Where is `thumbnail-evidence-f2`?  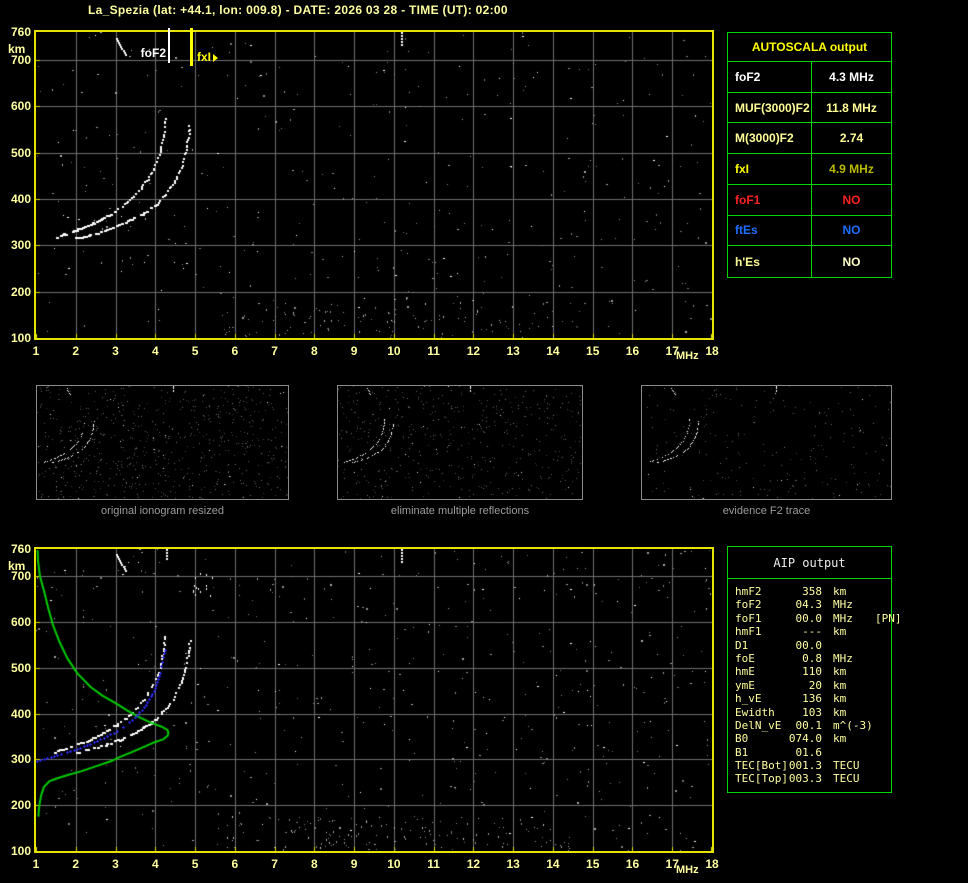 thumbnail-evidence-f2 is located at coordinates (766, 442).